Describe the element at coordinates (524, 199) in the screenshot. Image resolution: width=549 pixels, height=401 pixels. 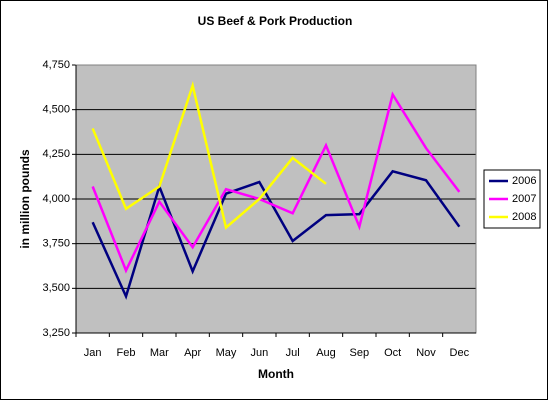
I see `legend-label: 2007` at that location.